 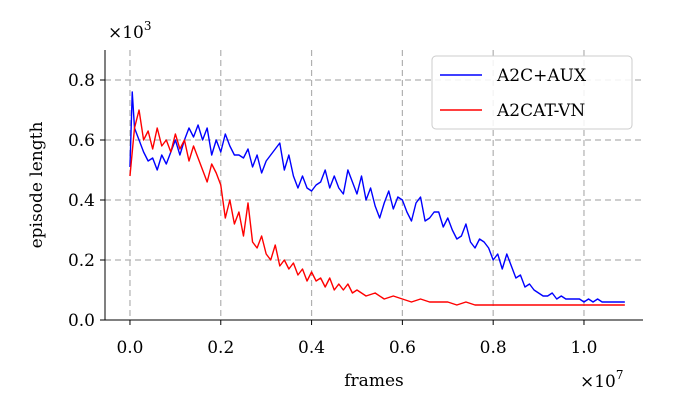 What do you see at coordinates (583, 348) in the screenshot?
I see `x-tick-label: 1.0` at bounding box center [583, 348].